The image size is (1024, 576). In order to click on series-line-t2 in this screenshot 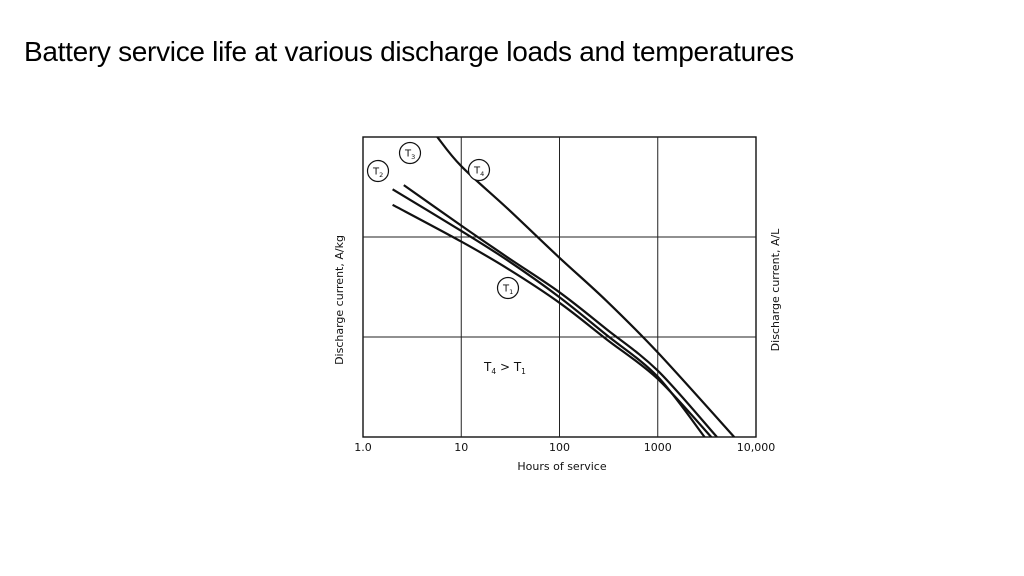, I will do `click(549, 312)`.